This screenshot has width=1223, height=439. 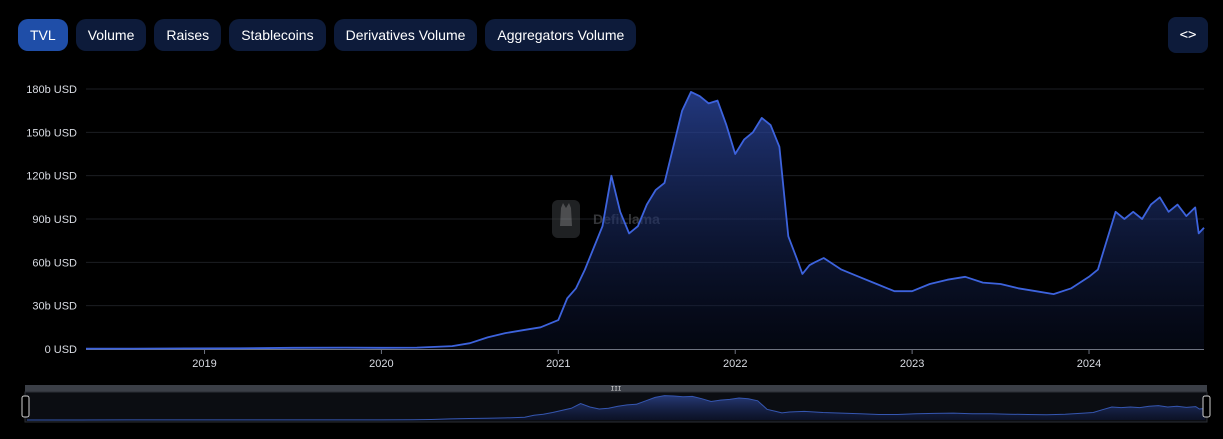 What do you see at coordinates (204, 364) in the screenshot?
I see `x-tick-label: 2019` at bounding box center [204, 364].